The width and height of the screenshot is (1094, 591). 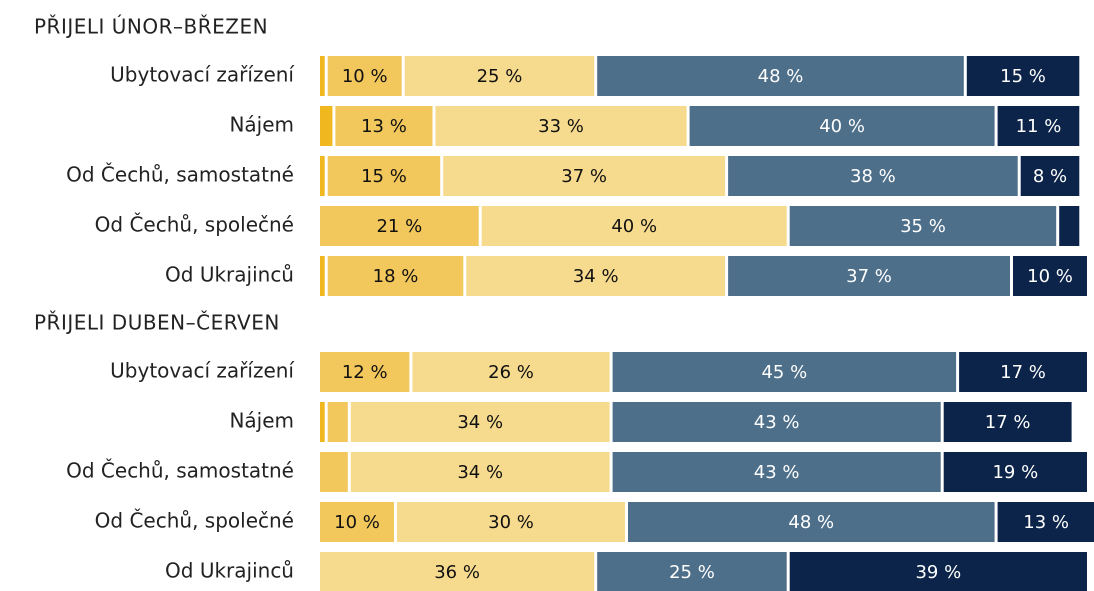 I want to click on group-title: PŘIJELI DUBEN–ČERVEN, so click(x=157, y=323).